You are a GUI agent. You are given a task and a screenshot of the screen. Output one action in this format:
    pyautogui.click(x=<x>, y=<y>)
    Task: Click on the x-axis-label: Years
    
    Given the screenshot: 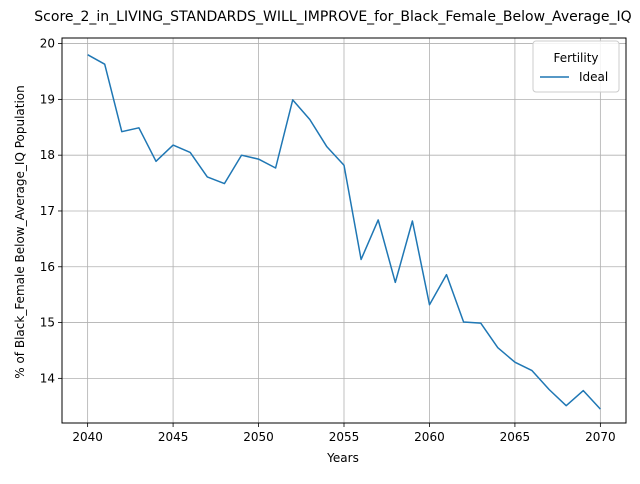 What is the action you would take?
    pyautogui.click(x=342, y=458)
    